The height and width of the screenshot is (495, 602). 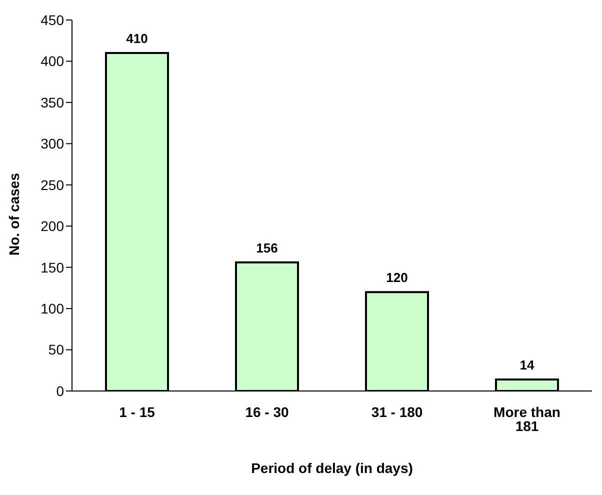 What do you see at coordinates (52, 184) in the screenshot?
I see `y-tick-label: 250` at bounding box center [52, 184].